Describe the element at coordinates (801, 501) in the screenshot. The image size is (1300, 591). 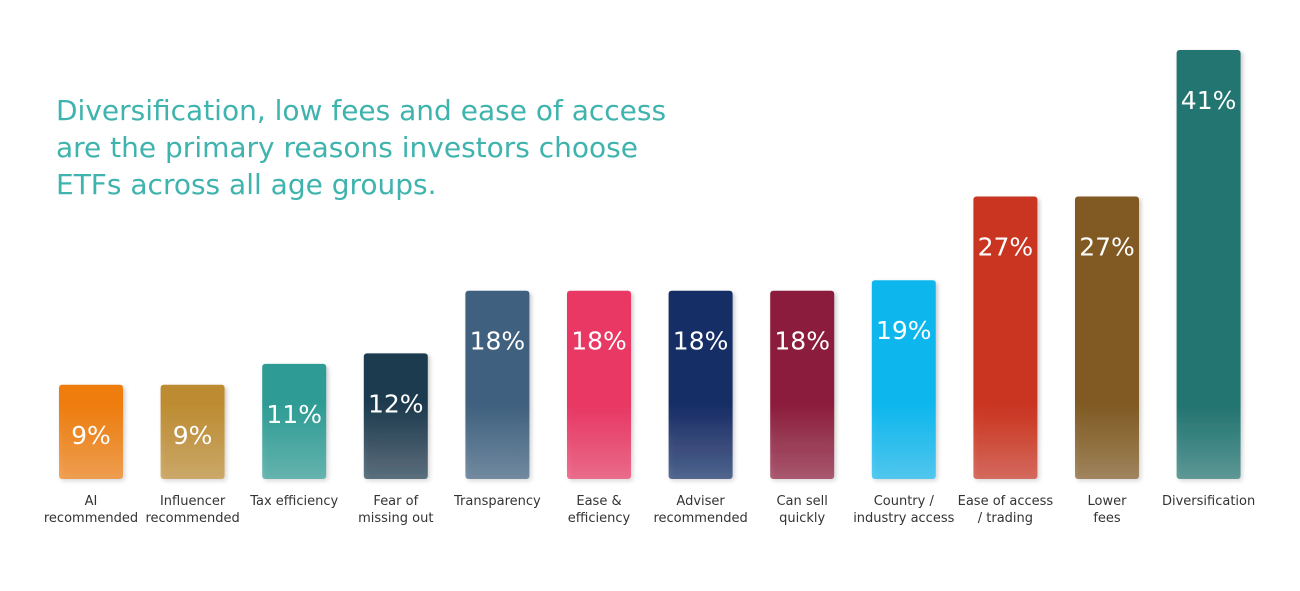
I see `category-label-line: Can sell` at that location.